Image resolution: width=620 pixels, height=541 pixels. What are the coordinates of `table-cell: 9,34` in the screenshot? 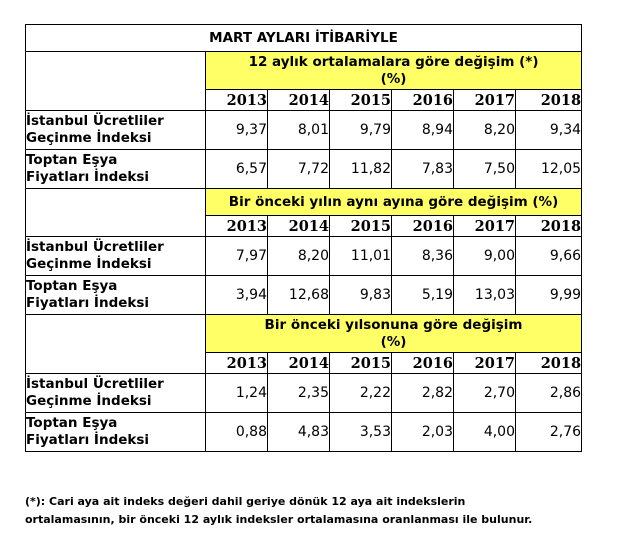 It's located at (548, 130).